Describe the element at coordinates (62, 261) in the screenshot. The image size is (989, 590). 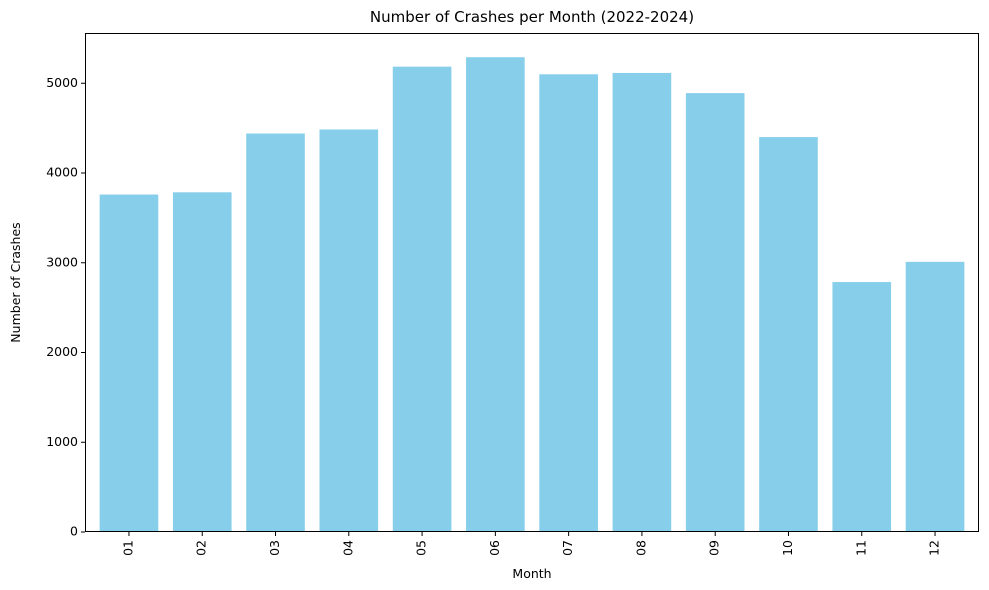
I see `y-tick-label: 3000` at that location.